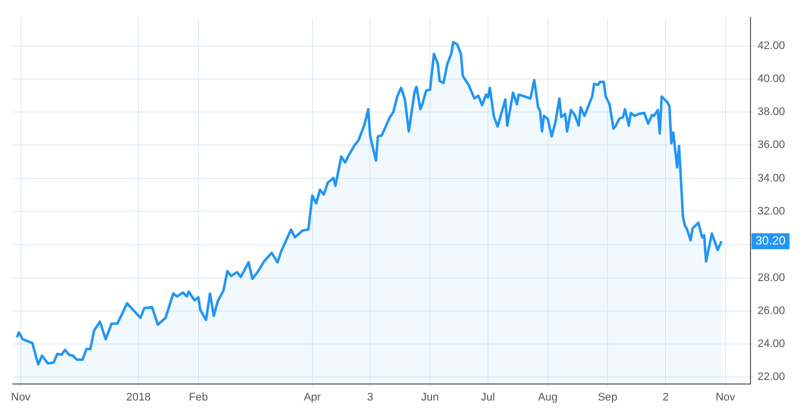 The width and height of the screenshot is (800, 415). I want to click on y-tick-label: 24.00, so click(771, 344).